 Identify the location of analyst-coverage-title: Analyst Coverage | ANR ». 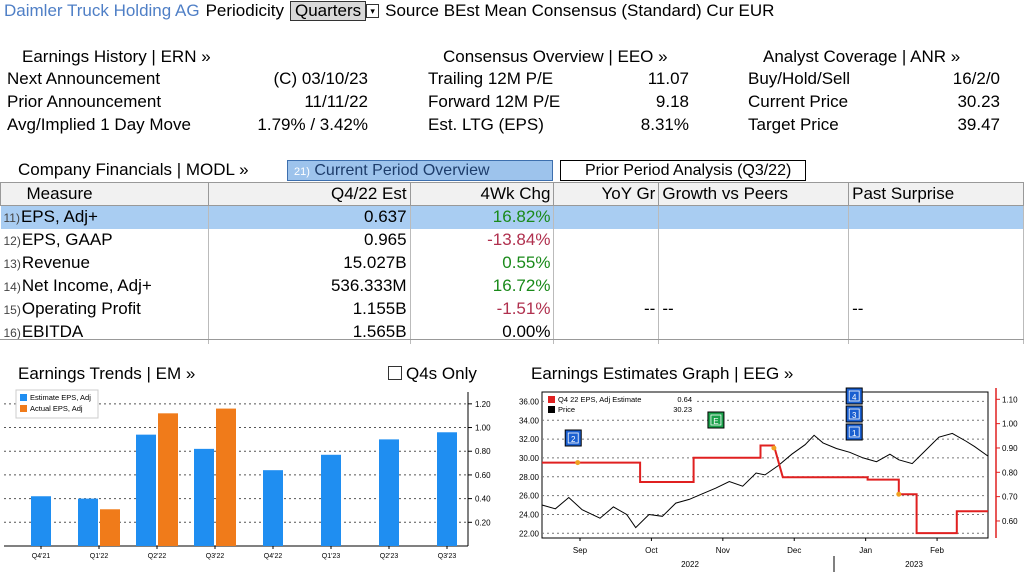
(862, 56).